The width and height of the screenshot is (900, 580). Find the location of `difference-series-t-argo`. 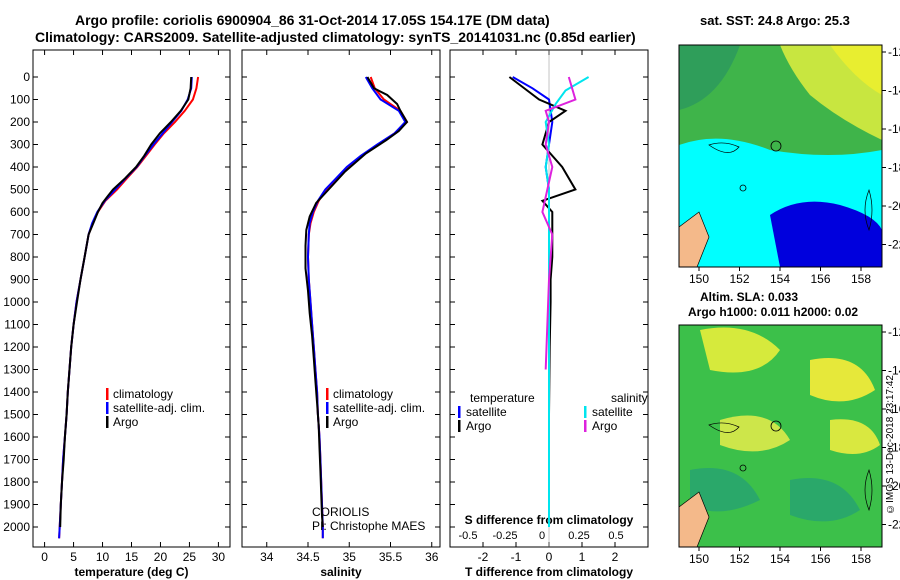

difference-series-t-argo is located at coordinates (542, 301).